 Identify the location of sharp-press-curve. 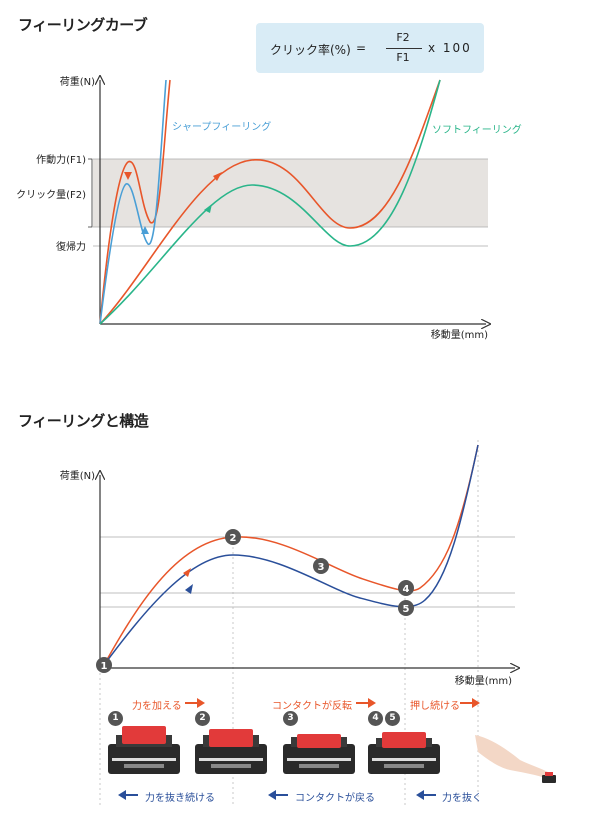
(135, 202).